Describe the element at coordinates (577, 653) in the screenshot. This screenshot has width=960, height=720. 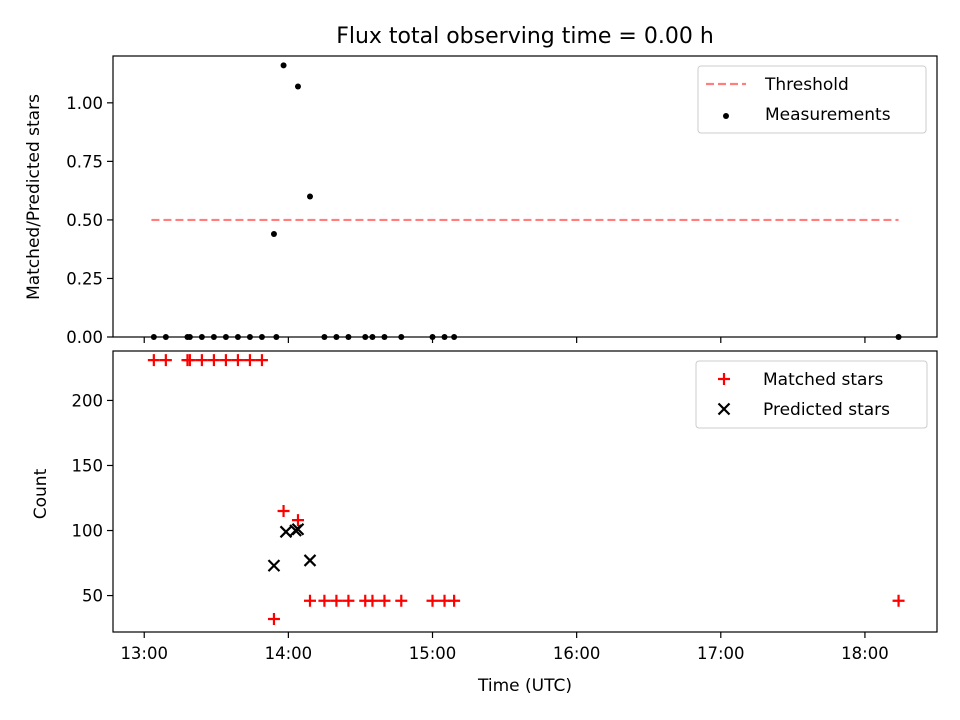
I see `x-tick-label: 16:00` at that location.